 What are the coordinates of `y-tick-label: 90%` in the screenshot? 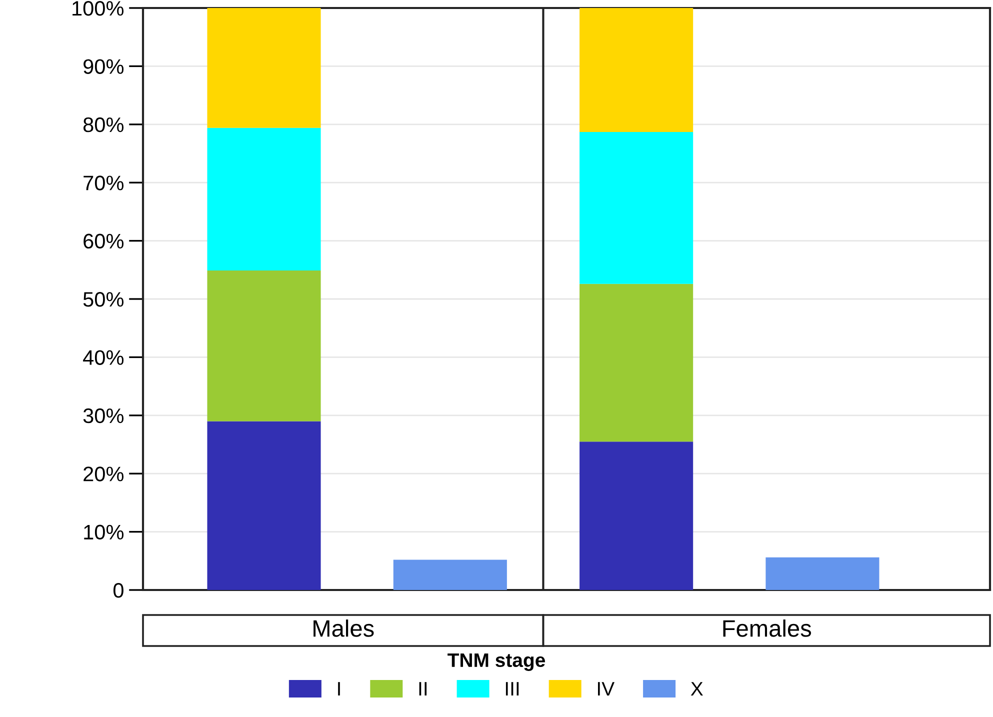 It's located at (104, 66).